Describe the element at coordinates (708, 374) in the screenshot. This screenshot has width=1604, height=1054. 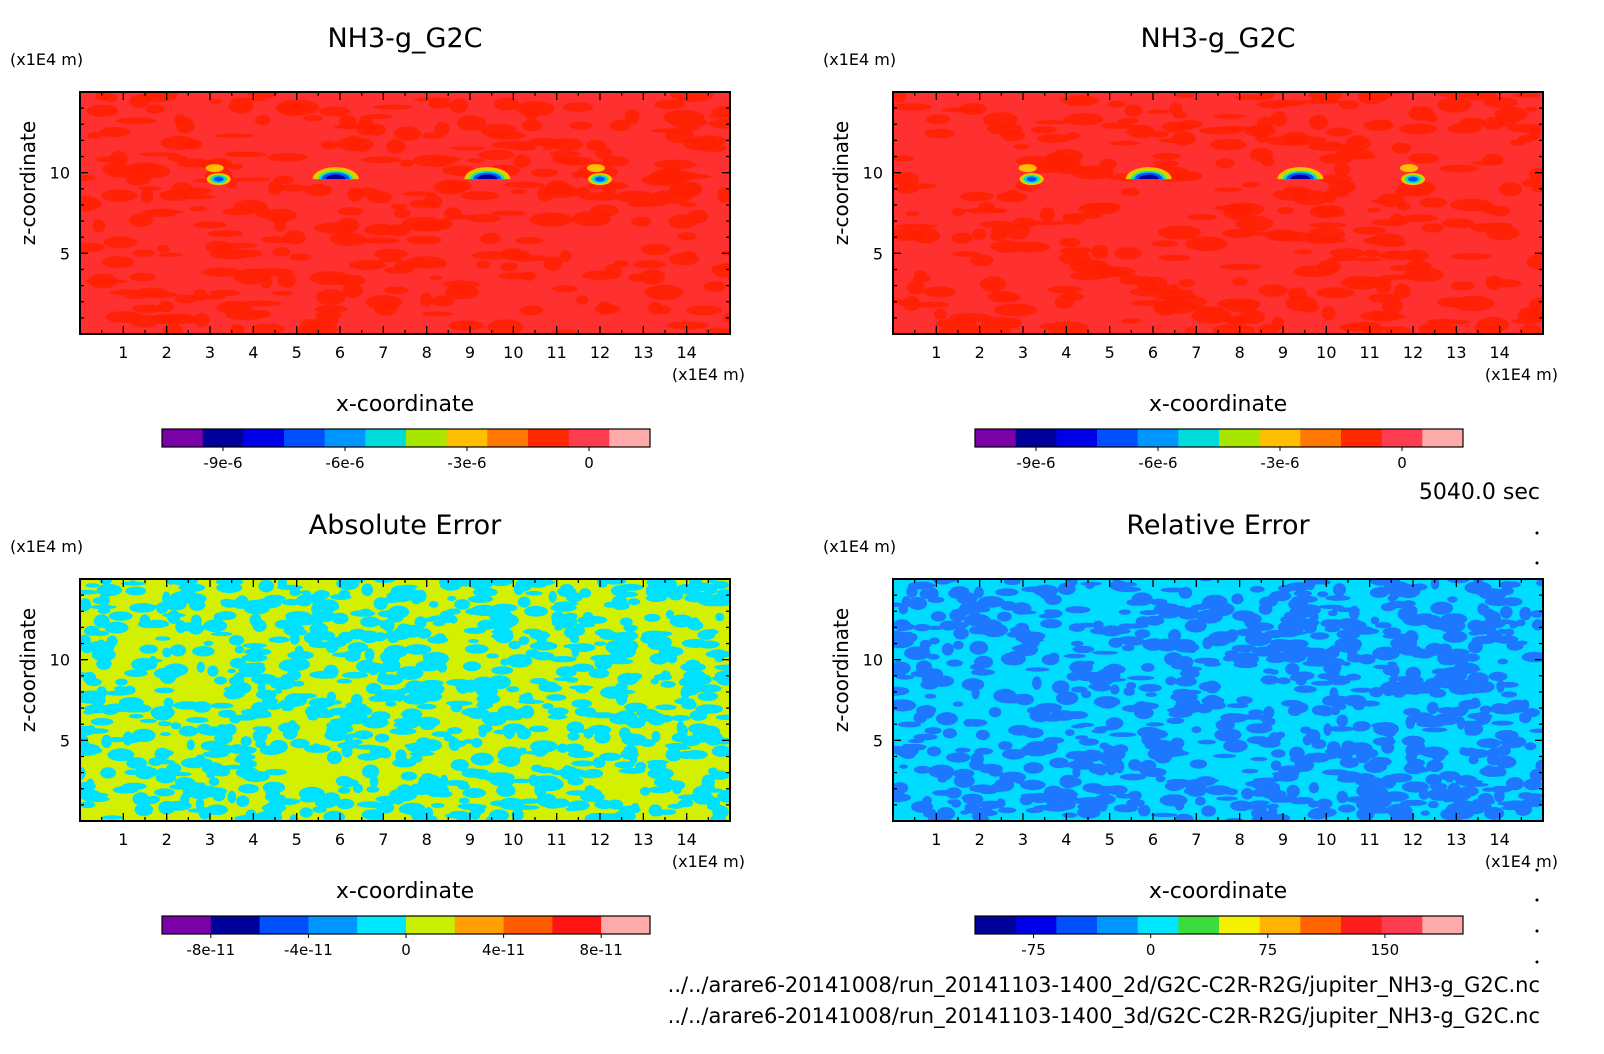
I see `x-unit-label: (x1E4 m)` at that location.